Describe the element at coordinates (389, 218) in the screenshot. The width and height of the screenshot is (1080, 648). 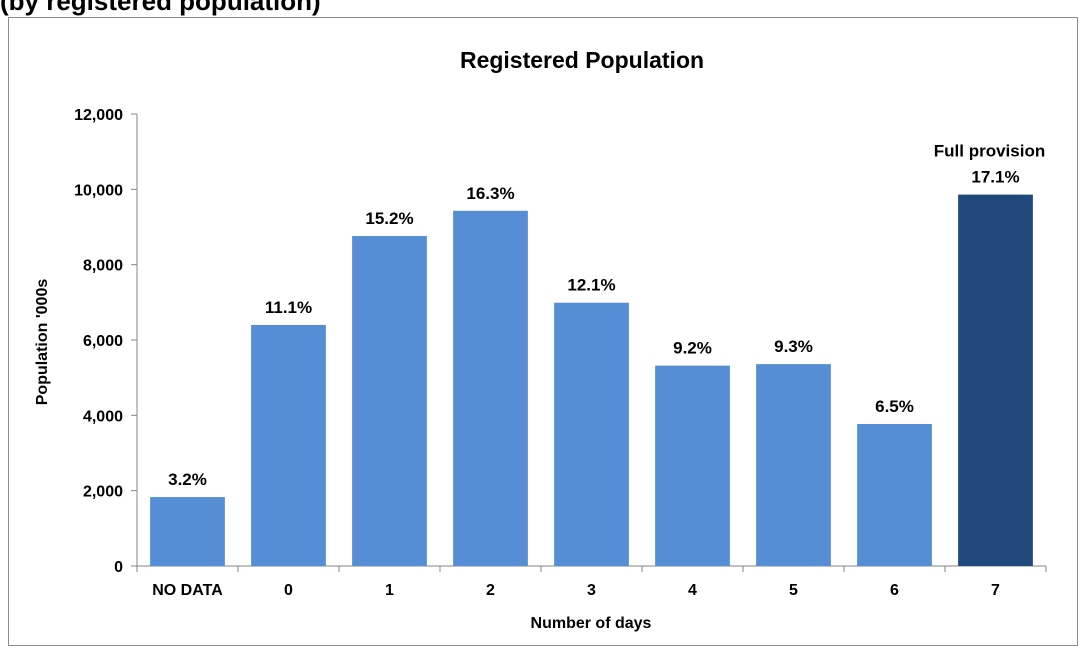
I see `data-label: 15.2%` at that location.